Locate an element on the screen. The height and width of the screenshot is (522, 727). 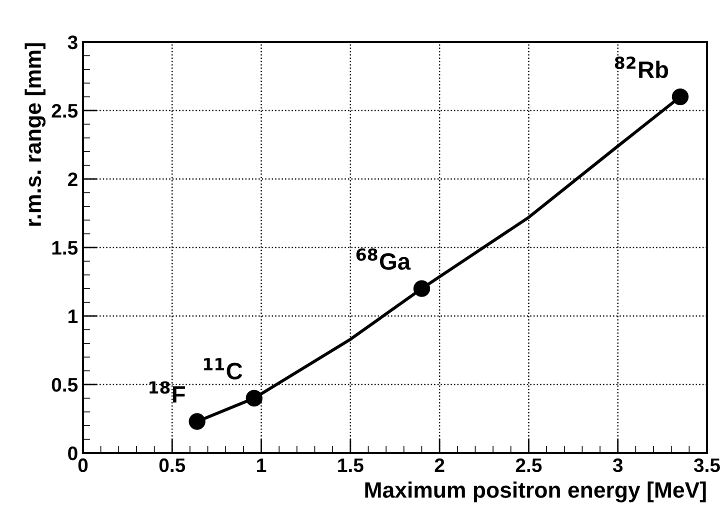
y-tick-label: 2 is located at coordinates (73, 179).